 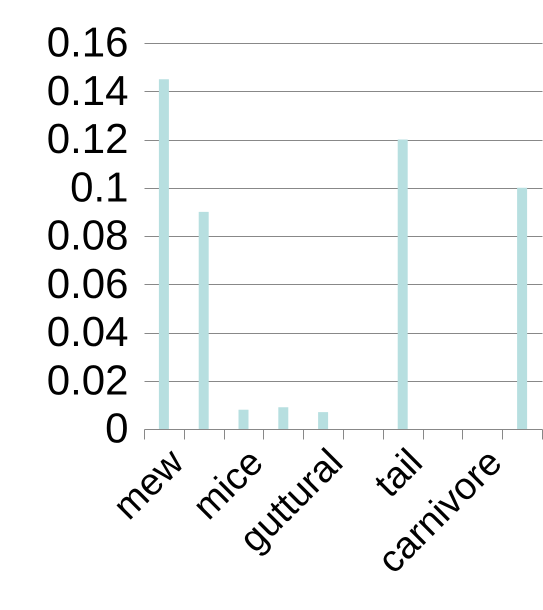 I want to click on y-tick-label: 0.04, so click(x=87, y=331).